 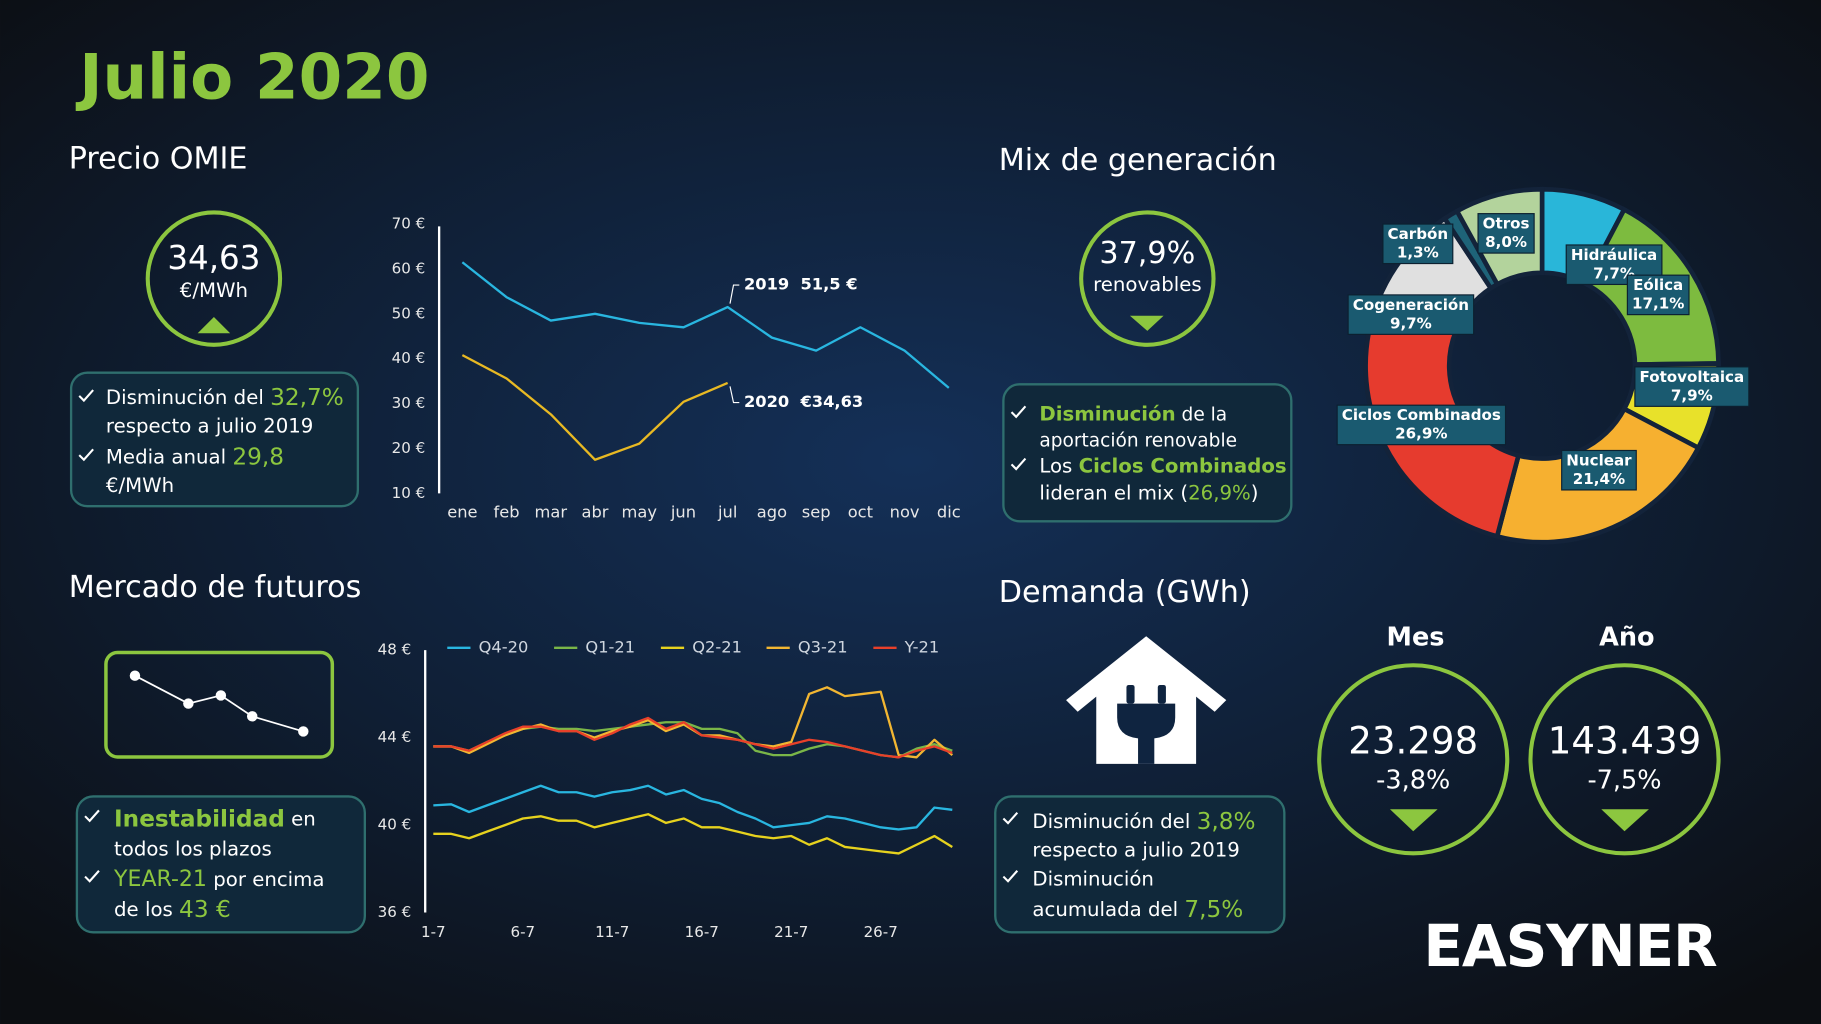 I want to click on section-heading: Demanda (GWh), so click(x=1125, y=592).